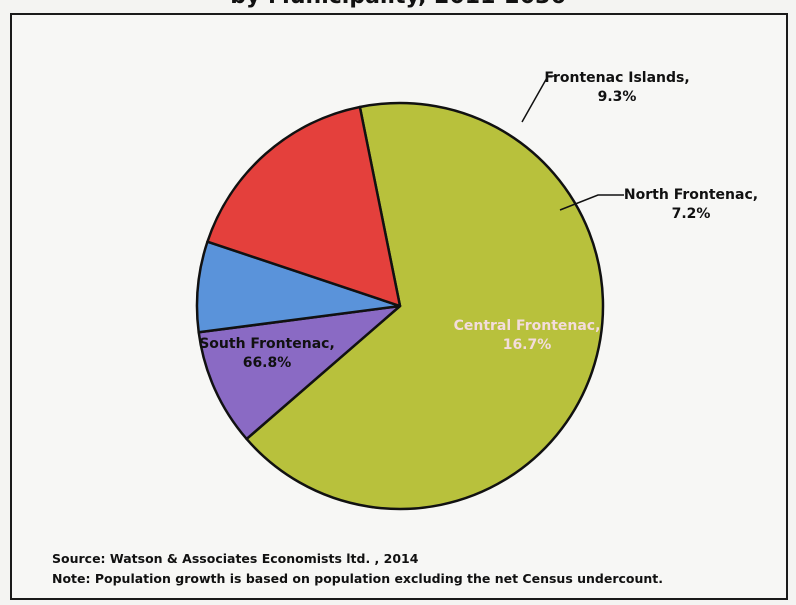 Image resolution: width=796 pixels, height=605 pixels. Describe the element at coordinates (591, 202) in the screenshot. I see `leader-line-north-frontenac` at that location.